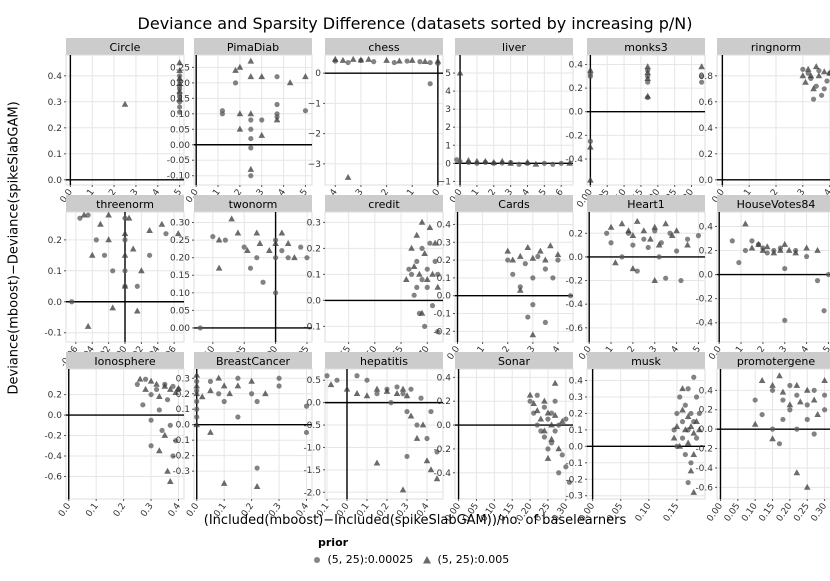 Image resolution: width=830 pixels, height=581 pixels. What do you see at coordinates (183, 410) in the screenshot?
I see `y-tick-label: 0.1` at bounding box center [183, 410].